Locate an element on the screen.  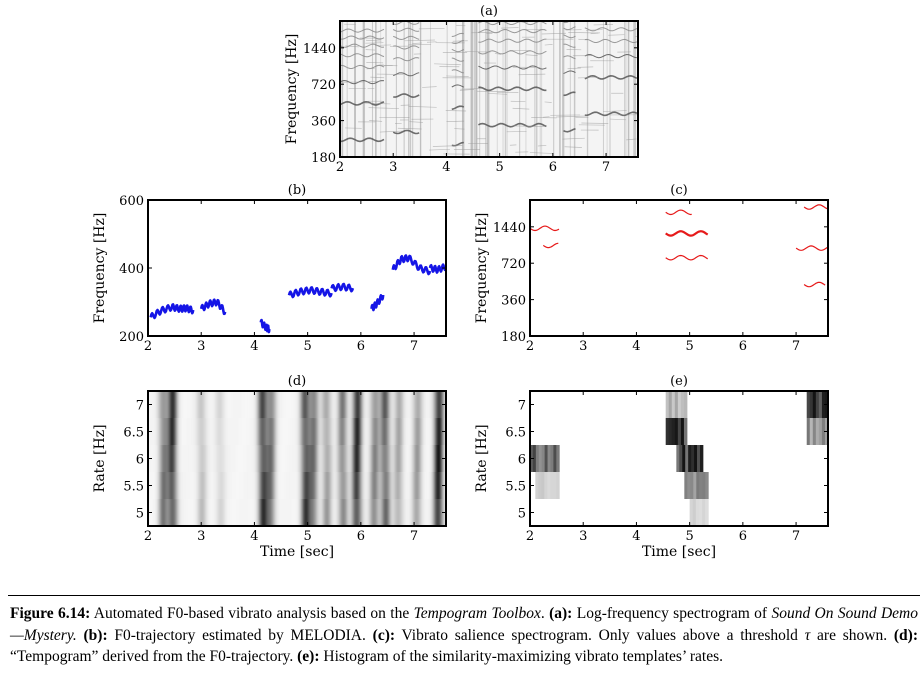
caption-text: . is located at coordinates (545, 613).